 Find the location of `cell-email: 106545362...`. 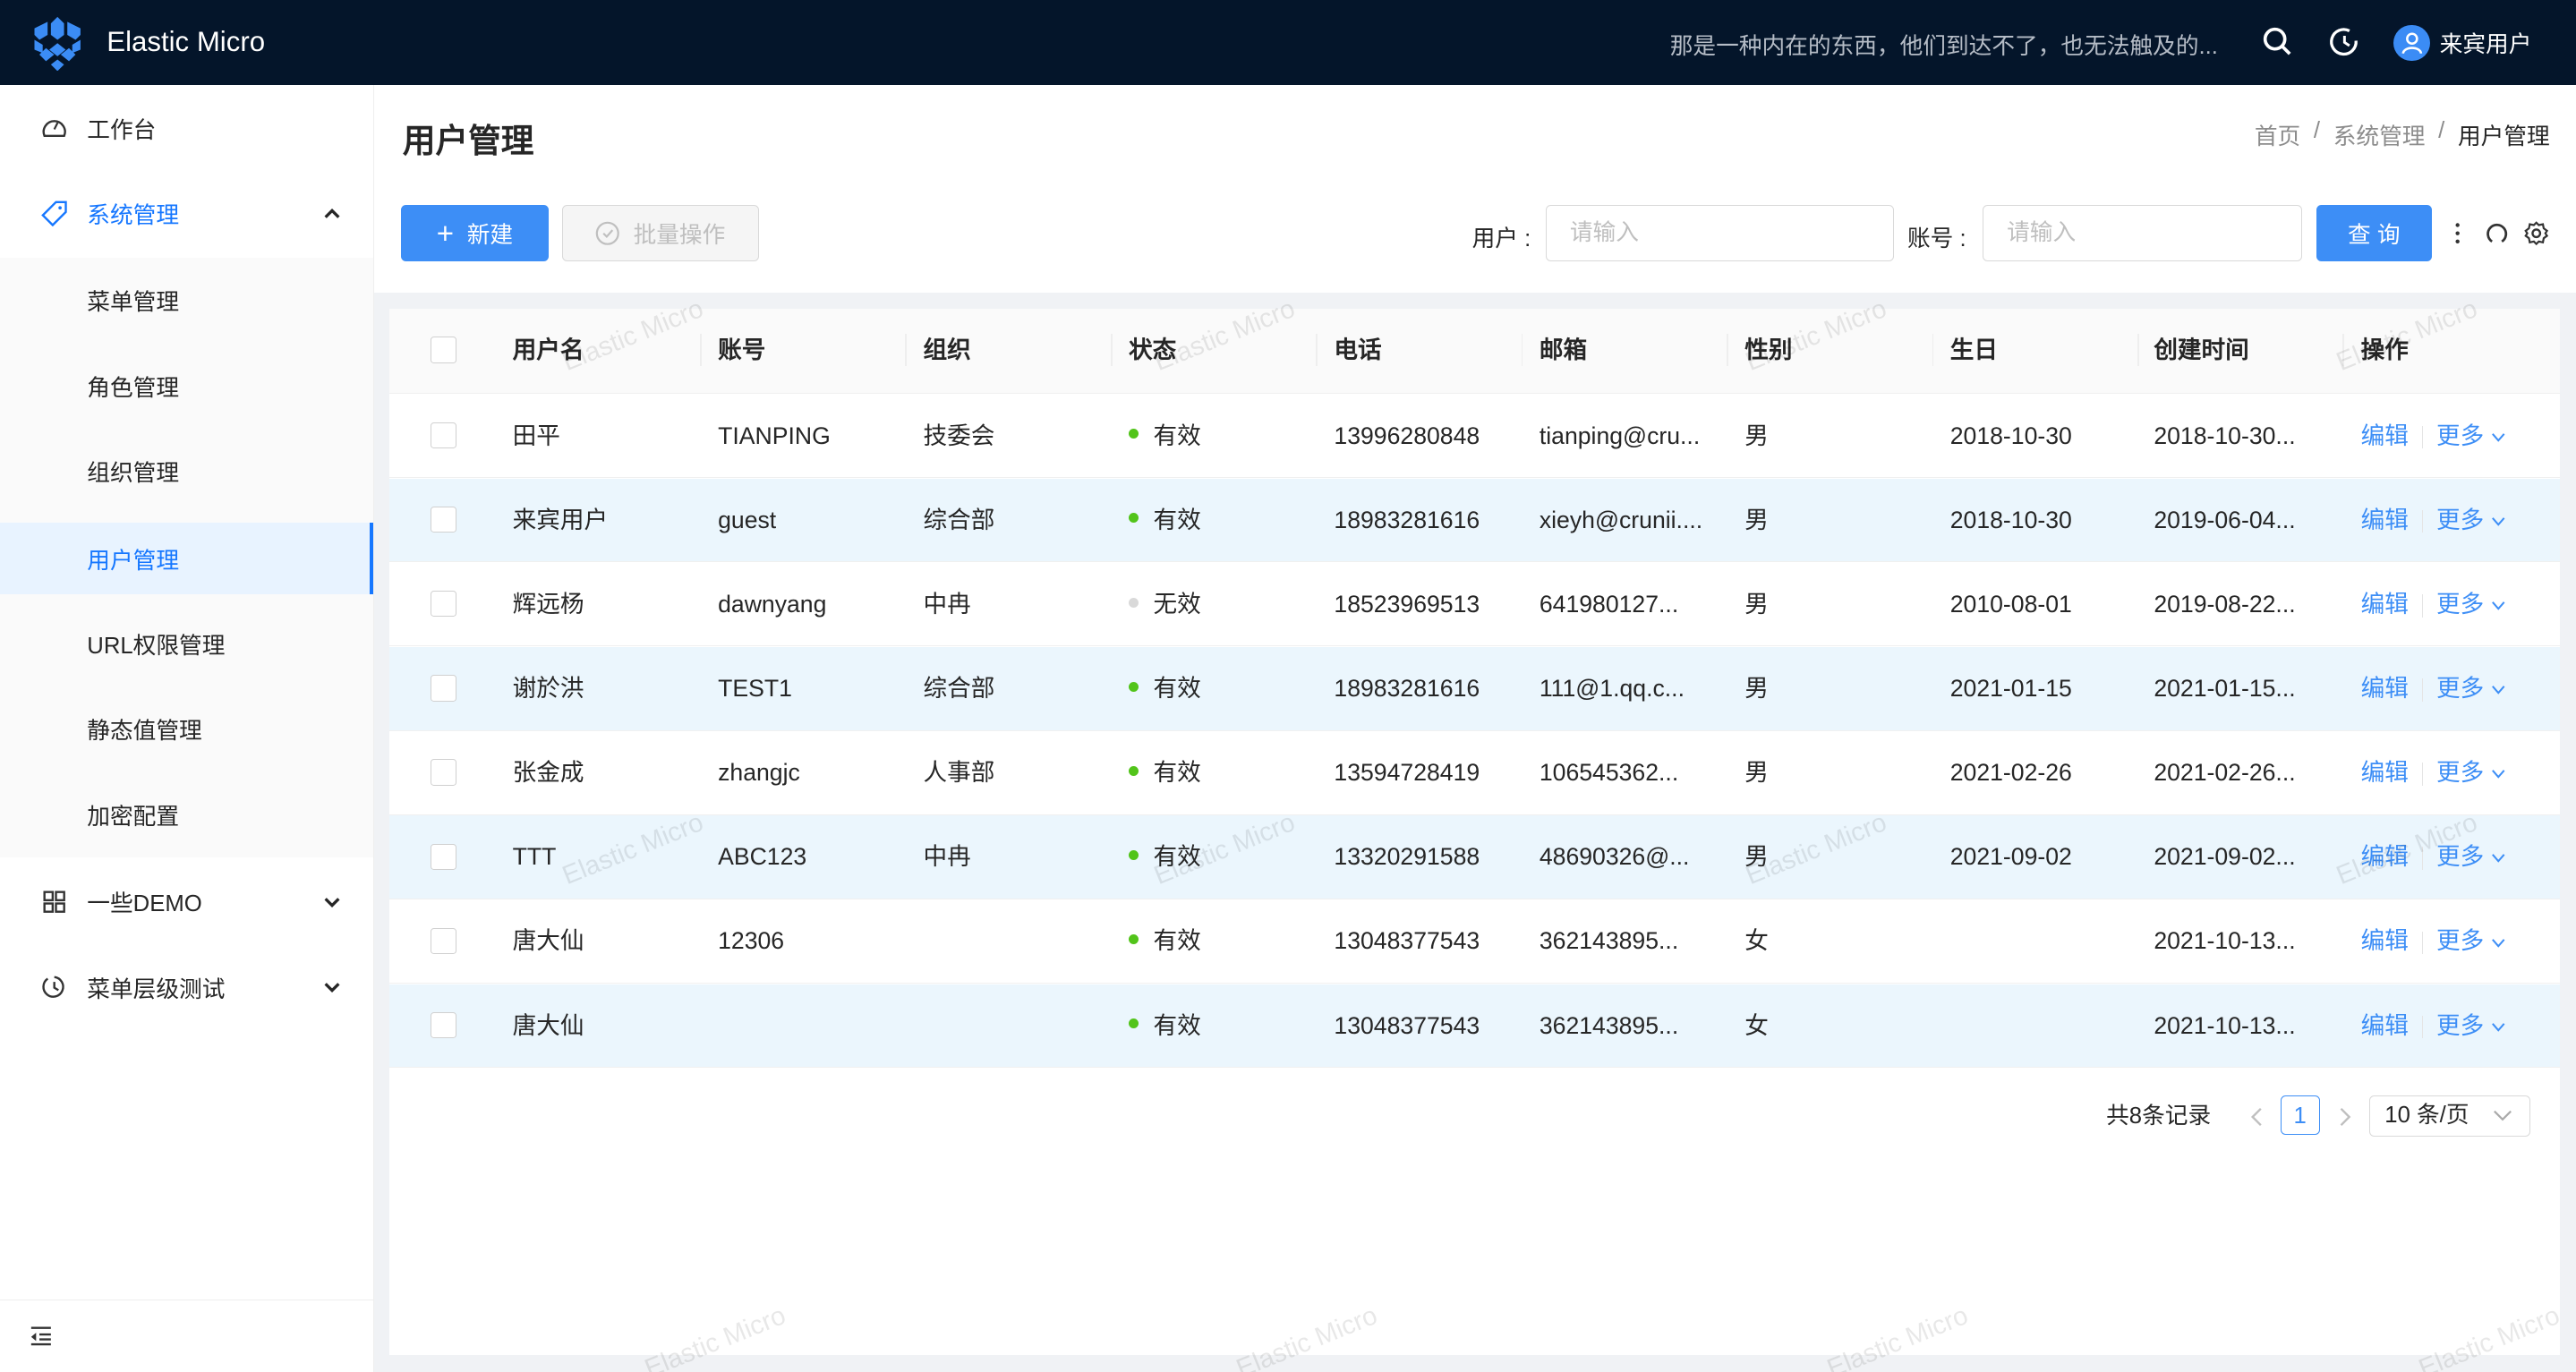

cell-email: 106545362... is located at coordinates (1609, 773).